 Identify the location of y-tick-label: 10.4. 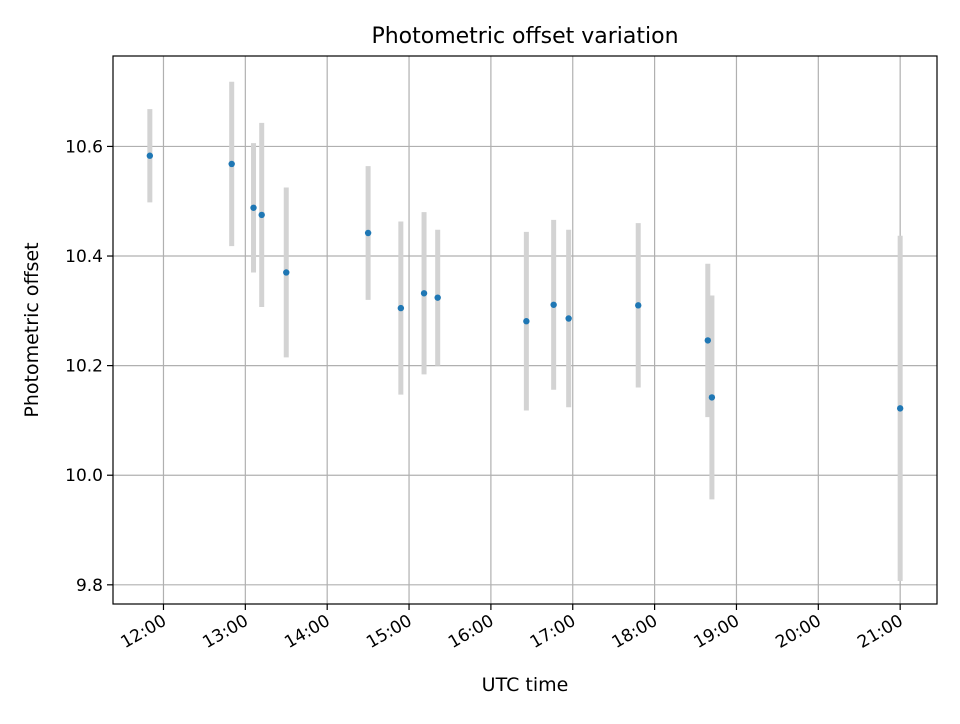
(84, 257).